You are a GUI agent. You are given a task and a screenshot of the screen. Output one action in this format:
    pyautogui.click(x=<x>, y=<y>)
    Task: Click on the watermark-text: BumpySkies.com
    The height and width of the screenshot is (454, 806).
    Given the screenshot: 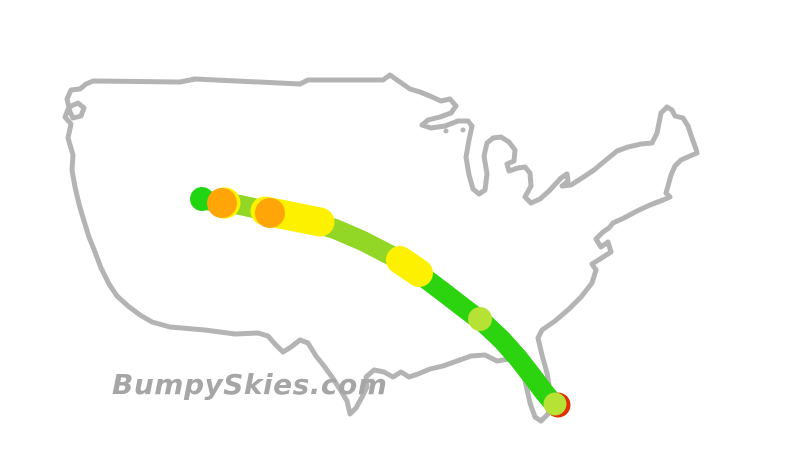 What is the action you would take?
    pyautogui.click(x=250, y=384)
    